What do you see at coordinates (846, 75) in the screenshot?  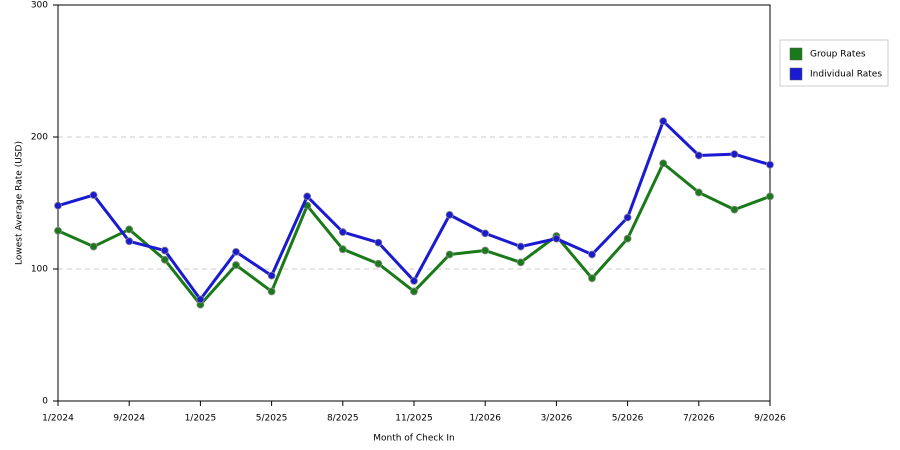 I see `legend-label: Individual Rates` at bounding box center [846, 75].